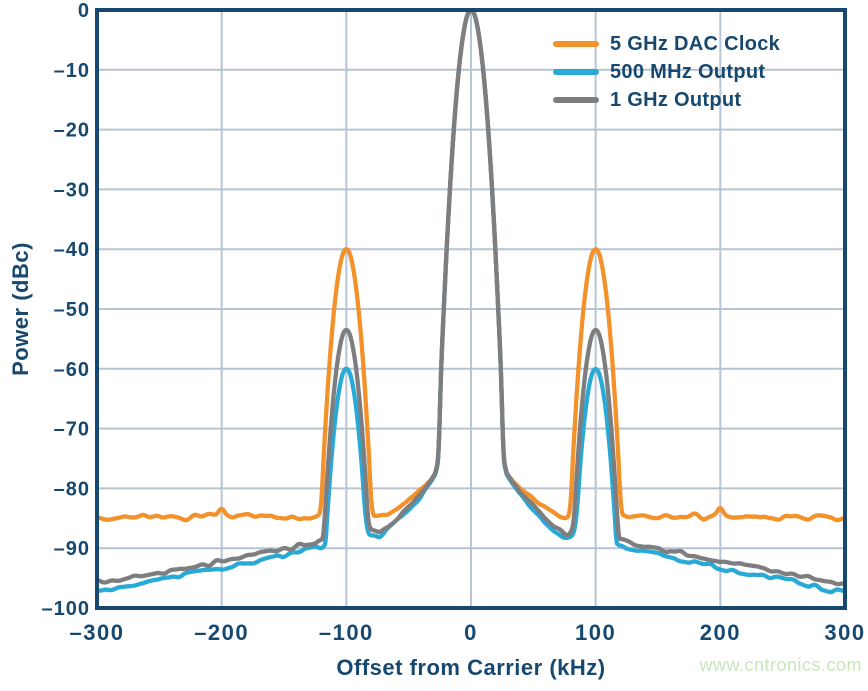 The height and width of the screenshot is (691, 868). I want to click on y-axis-title: Power (dBc), so click(20, 309).